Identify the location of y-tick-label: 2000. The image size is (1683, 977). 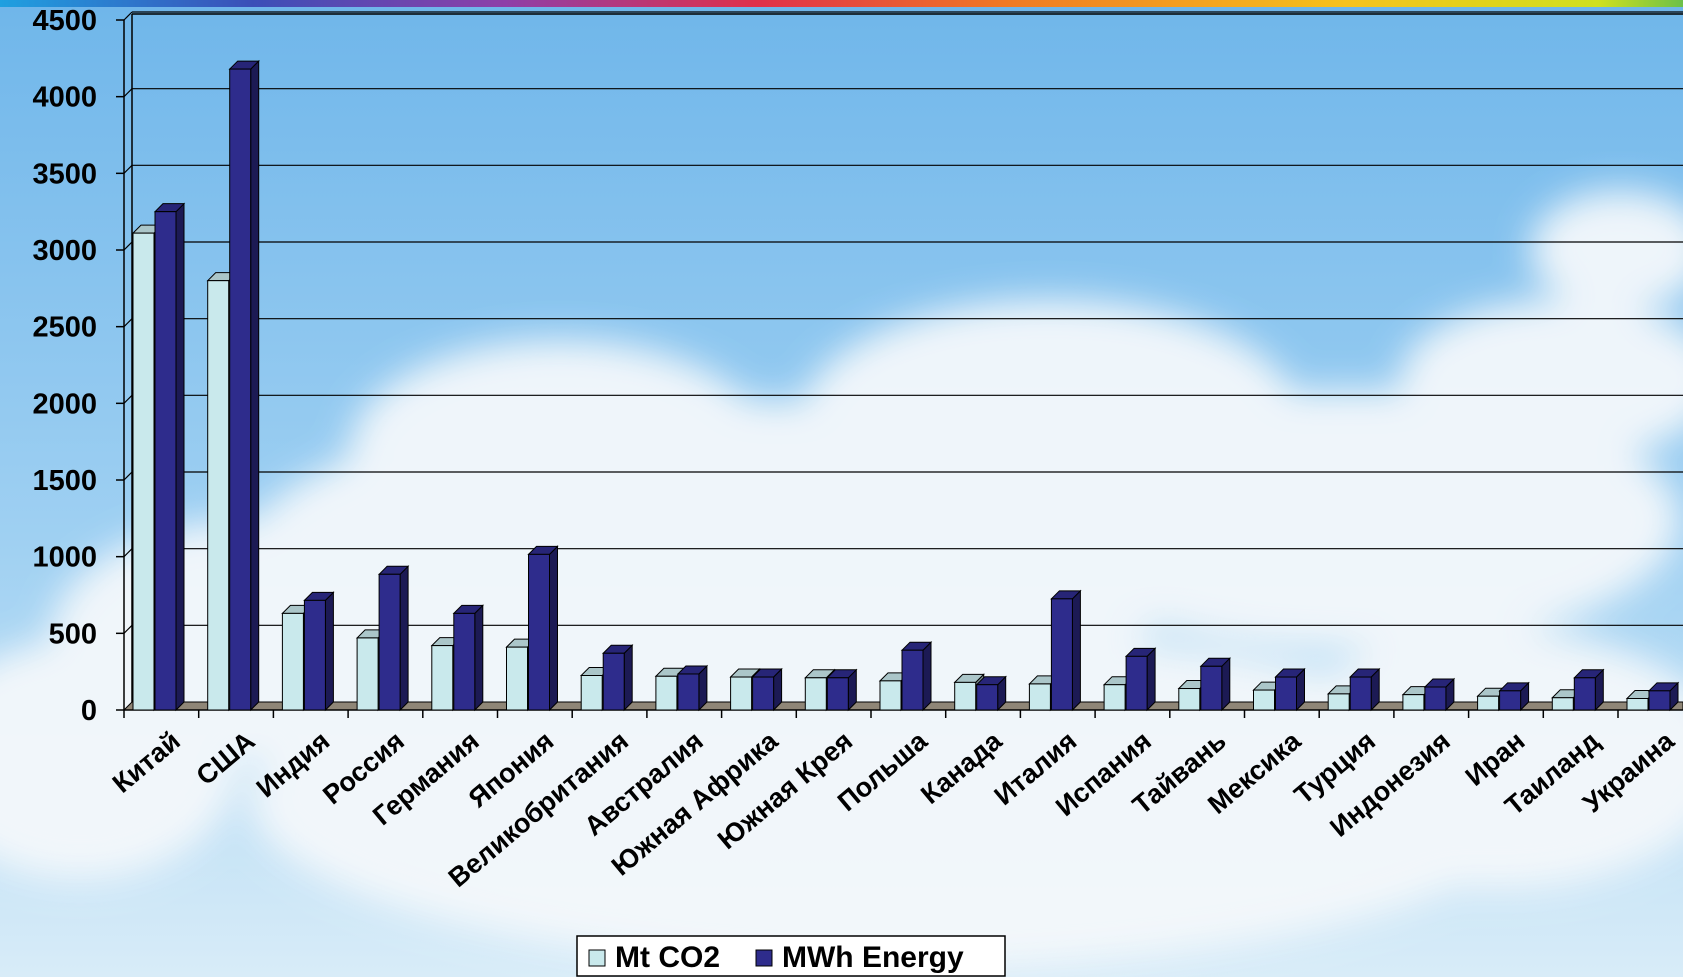
(64, 404).